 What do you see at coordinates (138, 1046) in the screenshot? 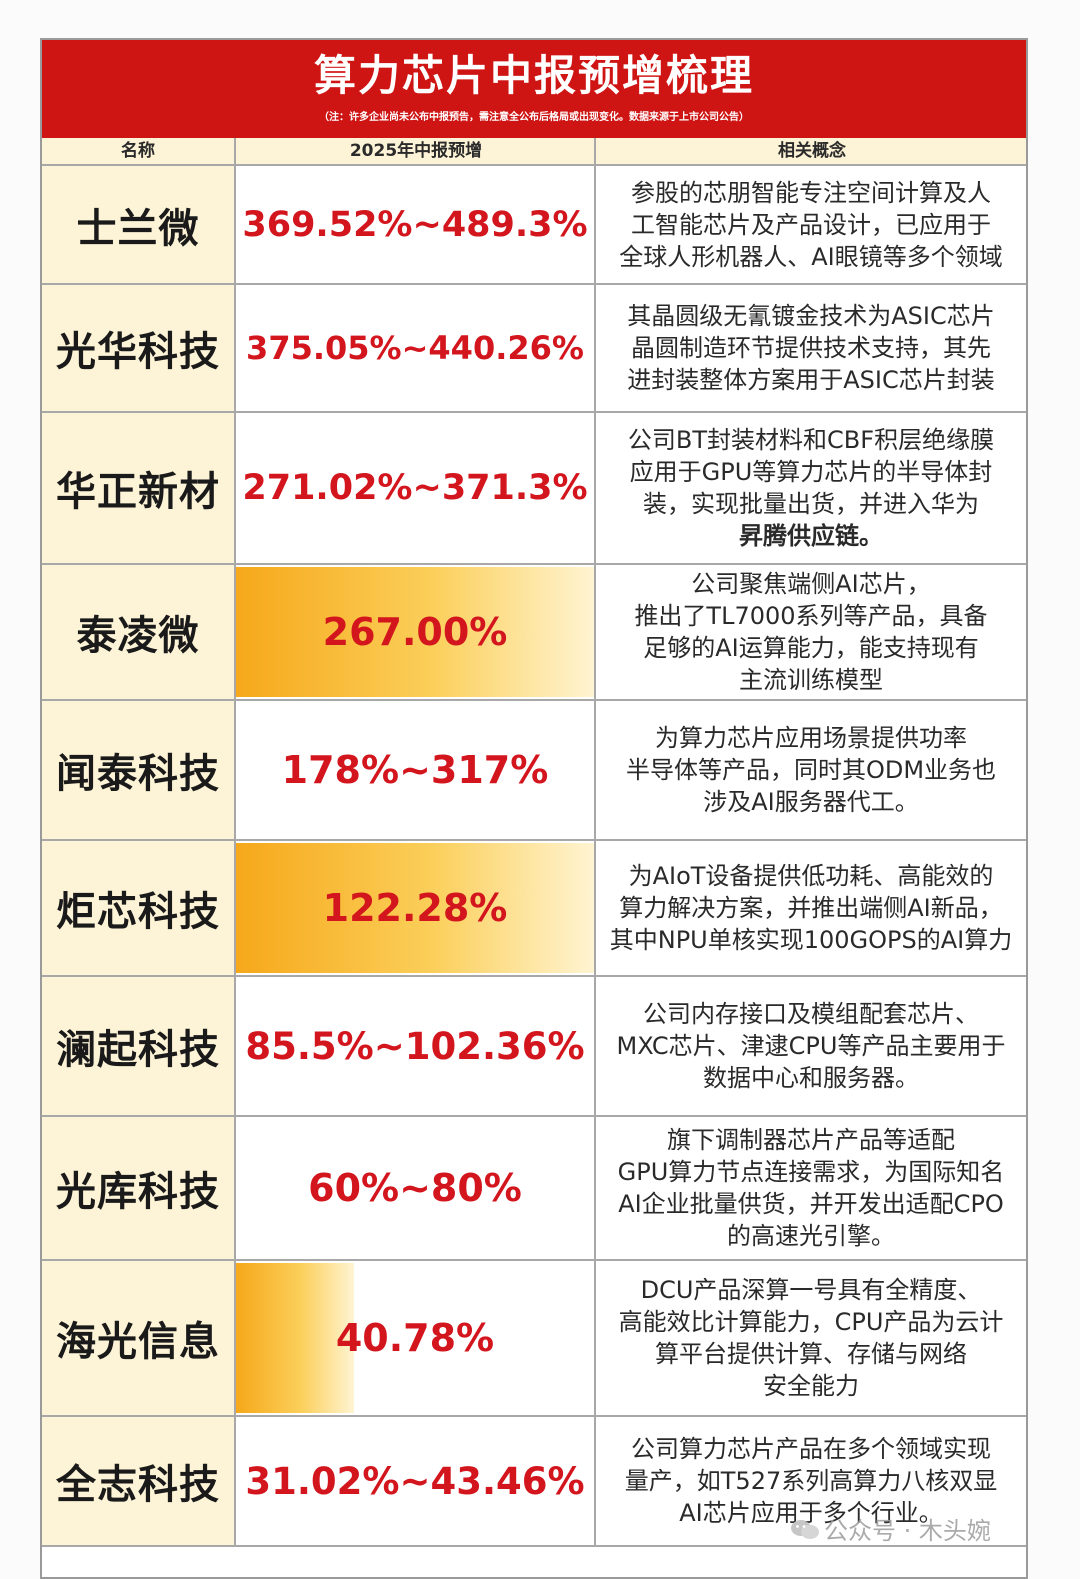
I see `company-name: 澜起科技` at bounding box center [138, 1046].